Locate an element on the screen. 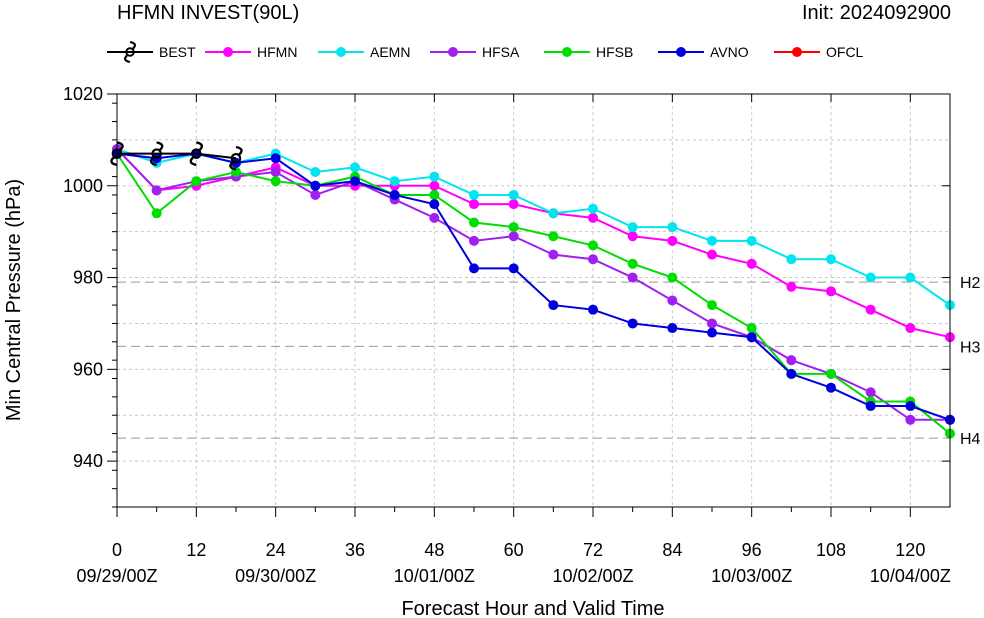 This screenshot has width=984, height=618. x-date-label: 10/01/00Z is located at coordinates (434, 576).